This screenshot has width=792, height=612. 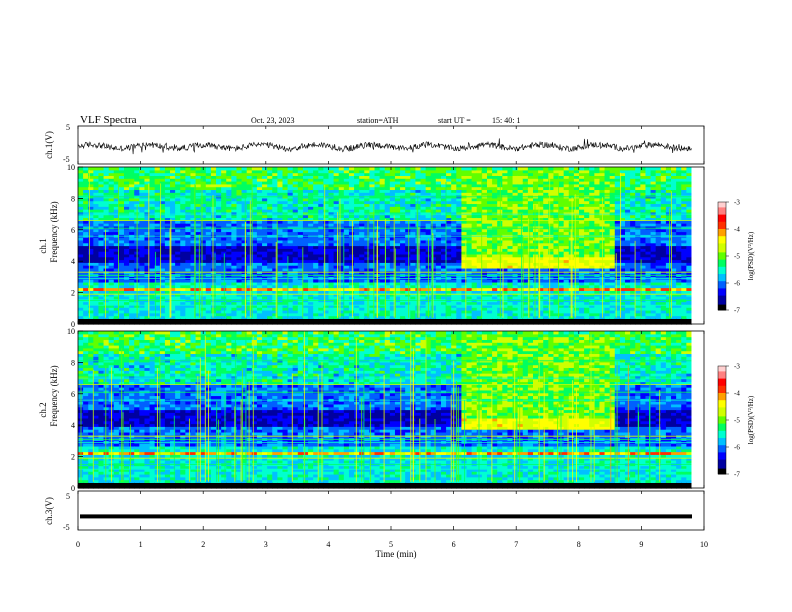 What do you see at coordinates (266, 544) in the screenshot?
I see `time-tick-label: 3` at bounding box center [266, 544].